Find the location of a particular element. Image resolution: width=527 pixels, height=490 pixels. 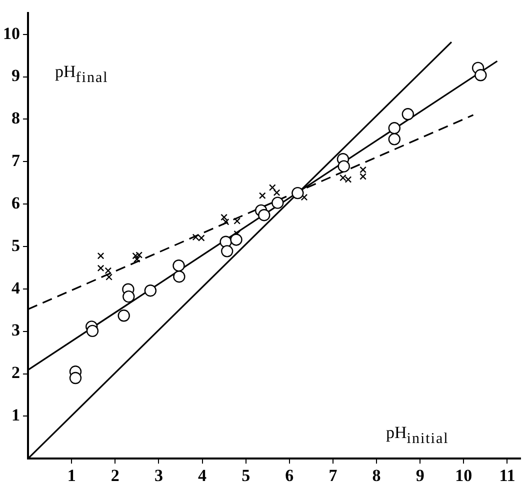

x-tick-label: 1 is located at coordinates (71, 476).